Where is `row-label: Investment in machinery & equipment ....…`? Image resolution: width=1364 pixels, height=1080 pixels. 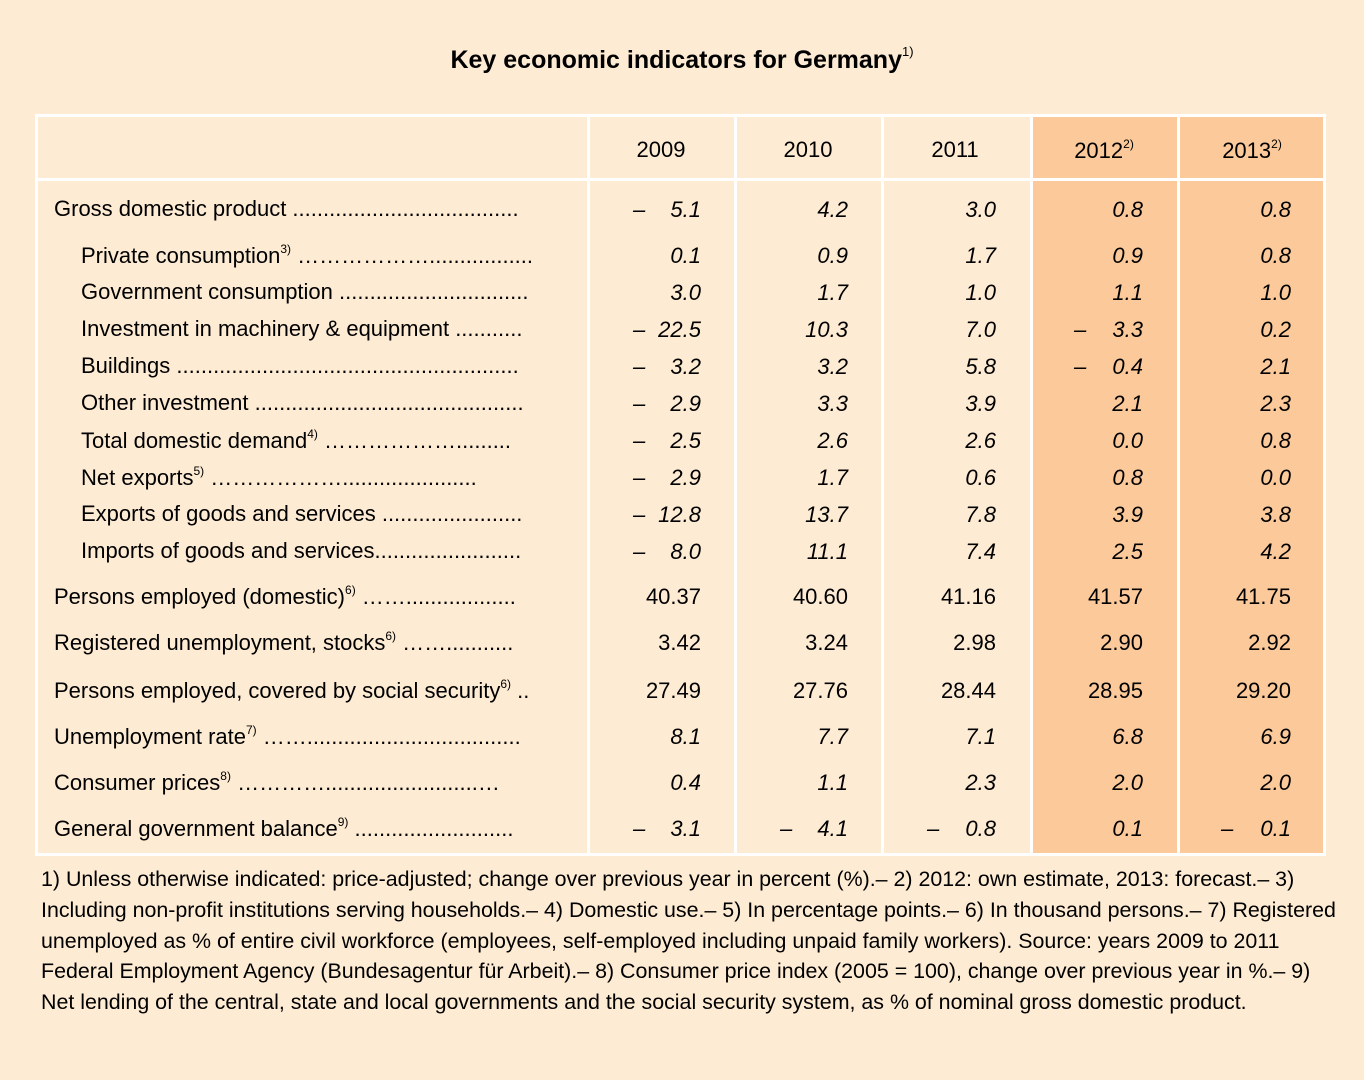 row-label: Investment in machinery & equipment ....… is located at coordinates (302, 328).